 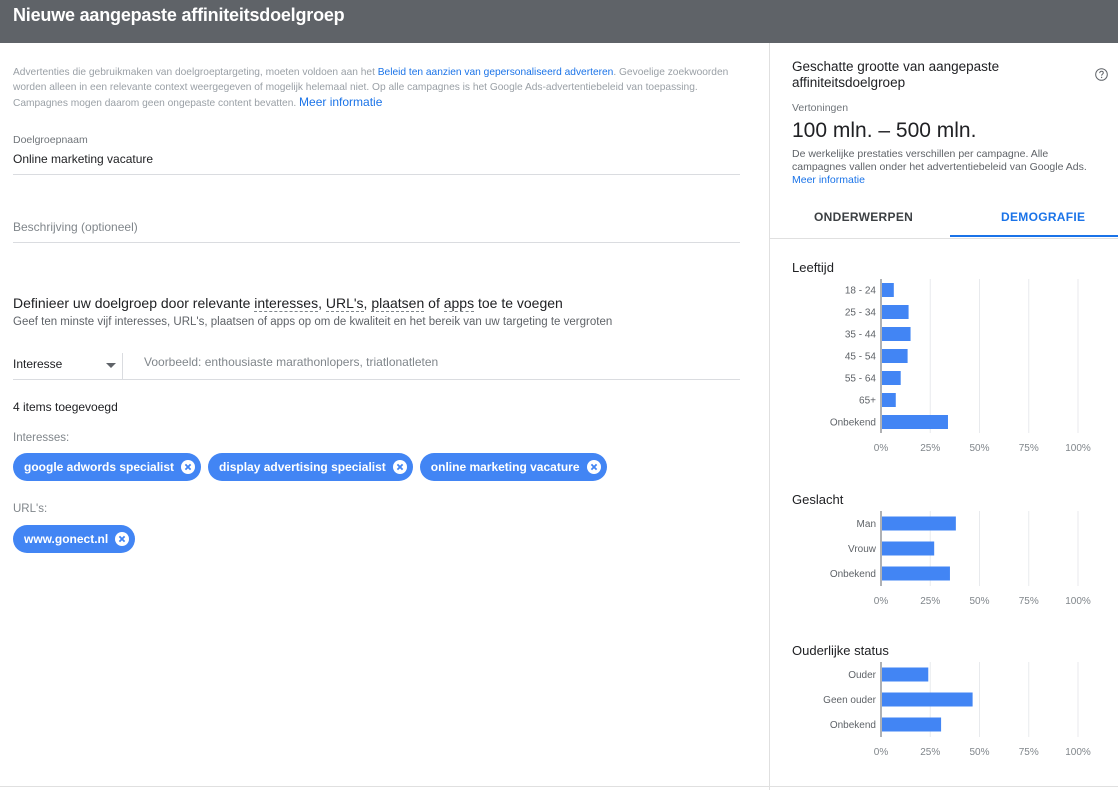 What do you see at coordinates (944, 217) in the screenshot?
I see `breakdown-tabs: ONDERWERPEN DEMOGRAFIE` at bounding box center [944, 217].